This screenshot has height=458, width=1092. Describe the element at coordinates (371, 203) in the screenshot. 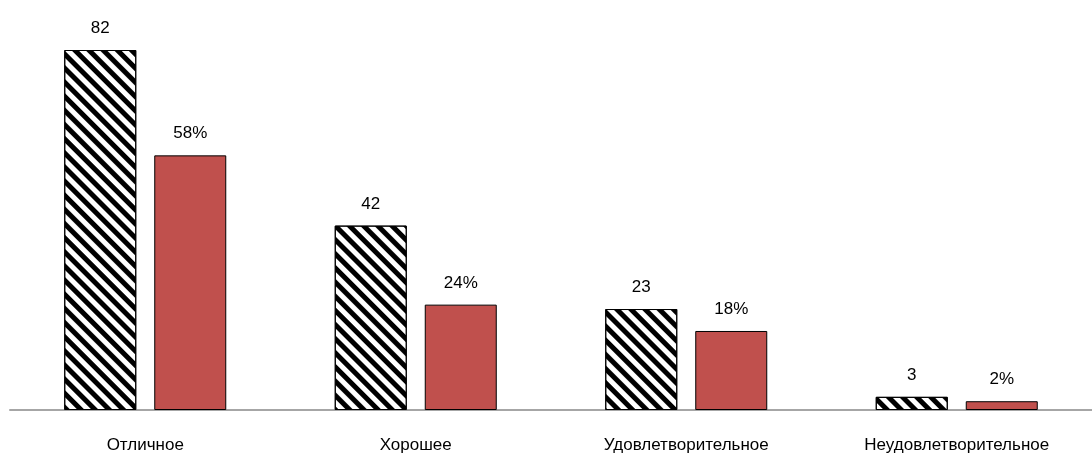

I see `data-label: 42` at that location.